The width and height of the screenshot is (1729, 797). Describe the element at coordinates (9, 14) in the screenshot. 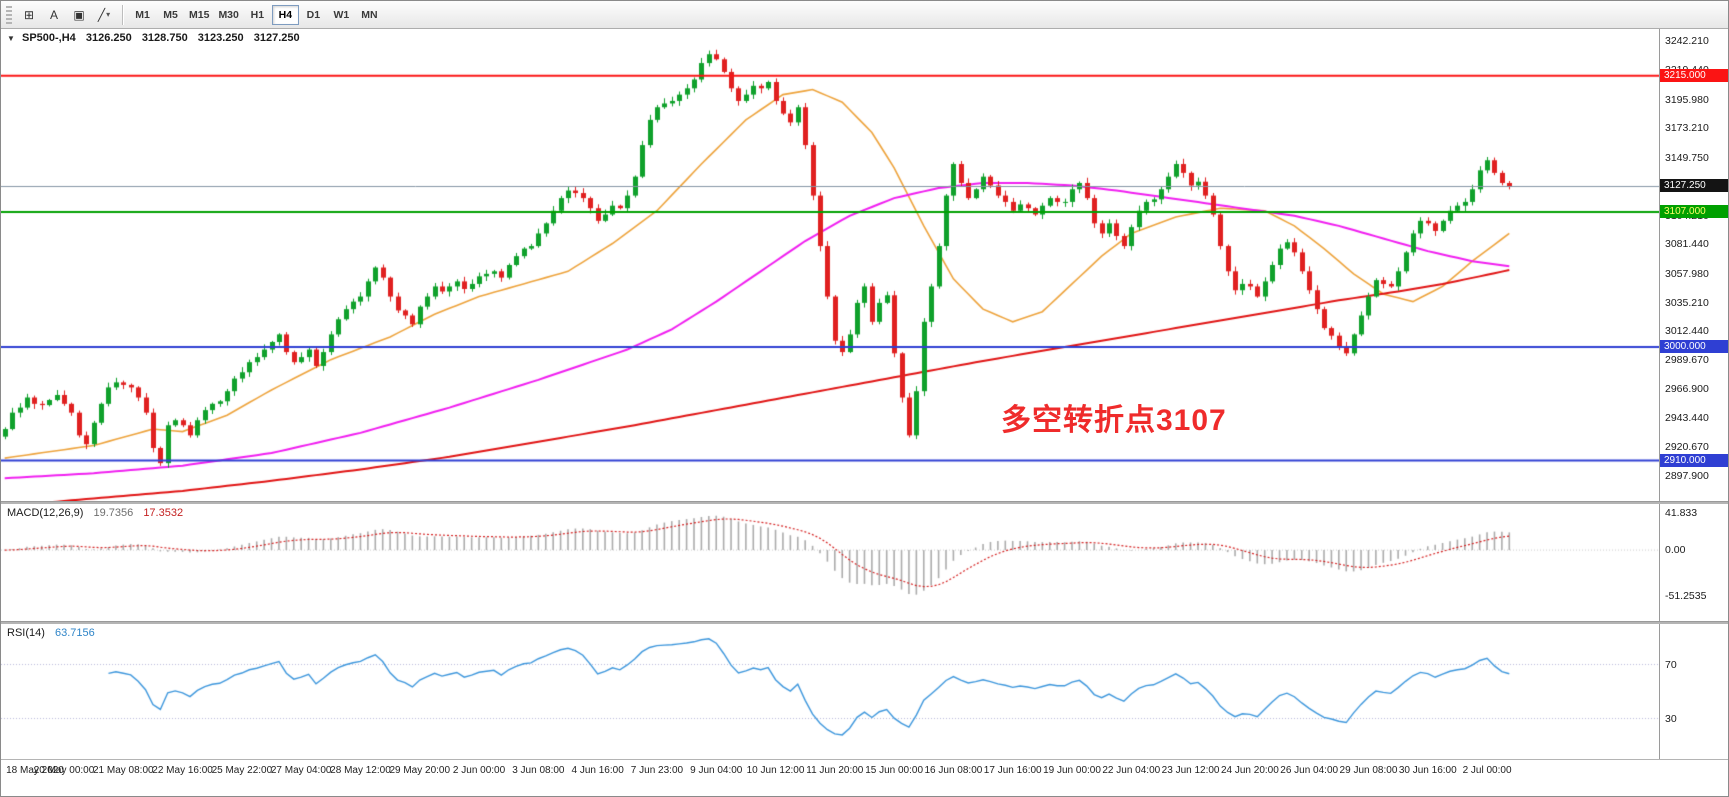

I see `toolbar-grip` at that location.